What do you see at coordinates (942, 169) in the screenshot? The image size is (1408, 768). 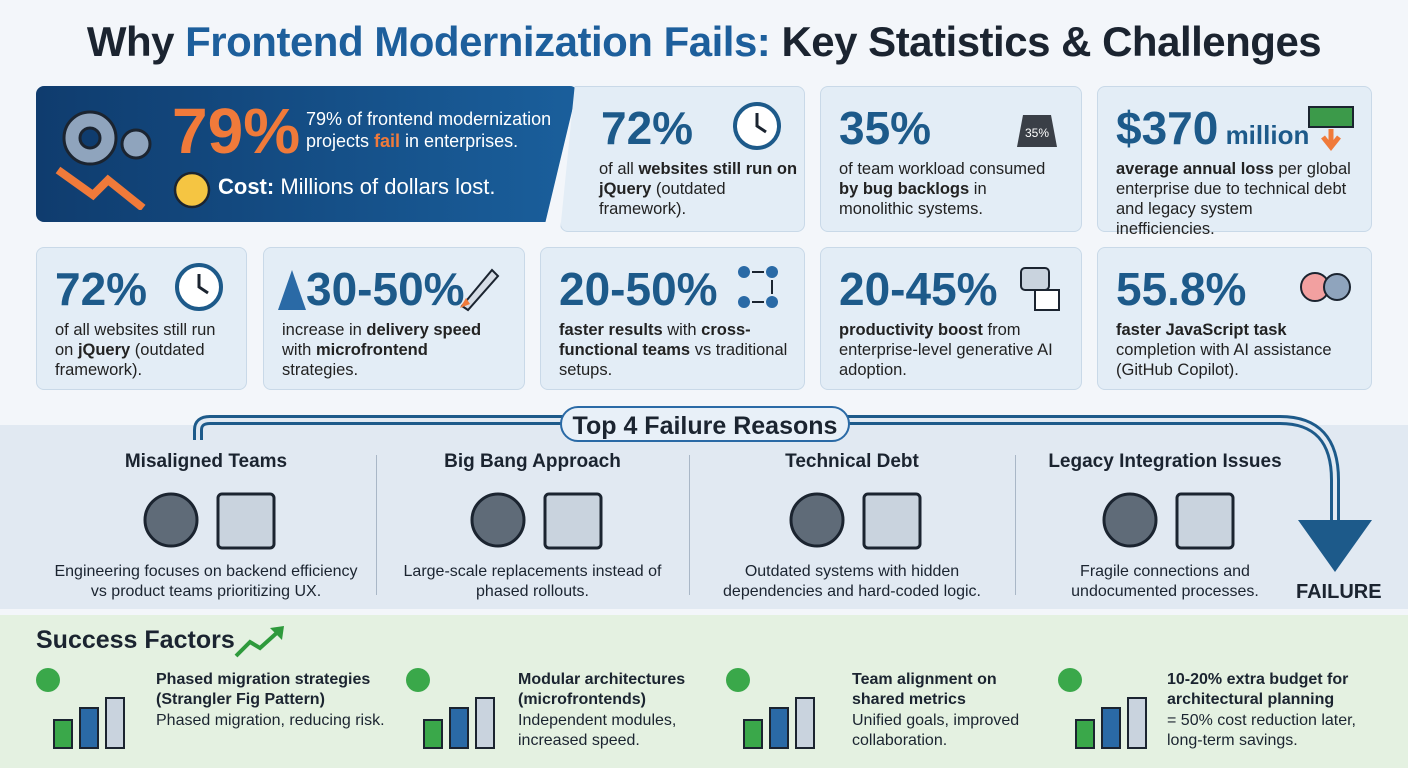 I see `text-segment: of team workload consumed` at bounding box center [942, 169].